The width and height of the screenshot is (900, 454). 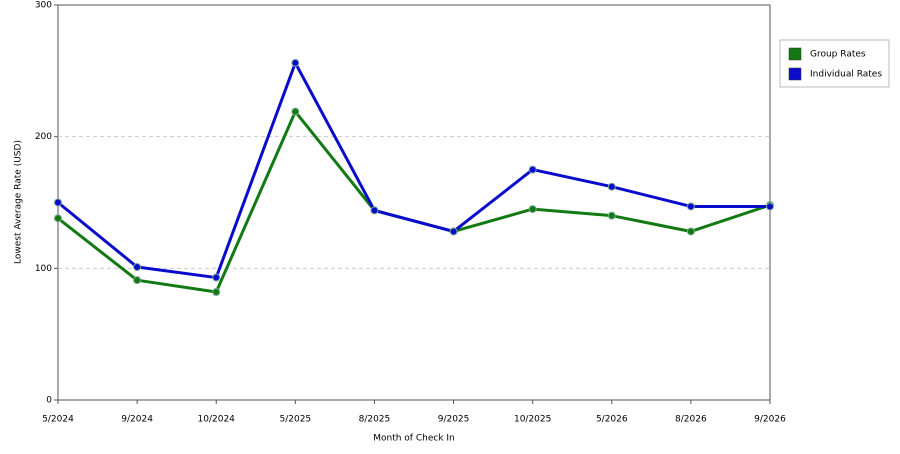 What do you see at coordinates (770, 420) in the screenshot?
I see `x-tick-label: 9/2026` at bounding box center [770, 420].